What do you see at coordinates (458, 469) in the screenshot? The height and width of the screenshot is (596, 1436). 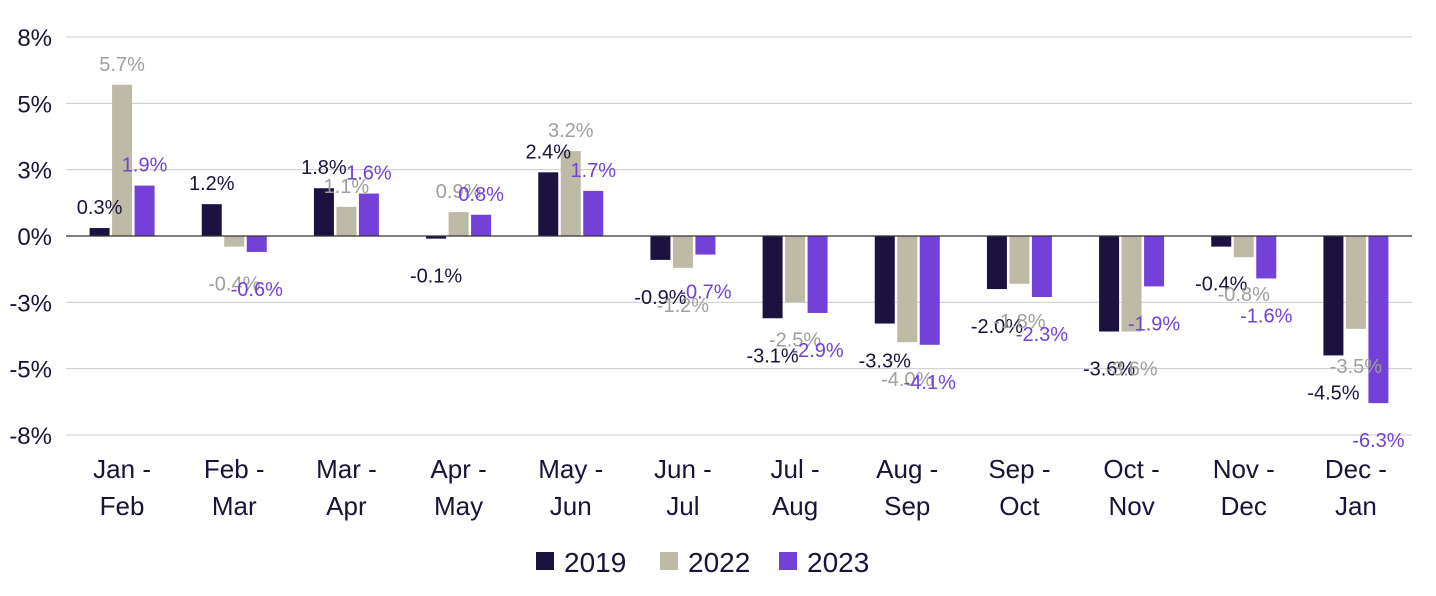 I see `category-label: Apr -` at bounding box center [458, 469].